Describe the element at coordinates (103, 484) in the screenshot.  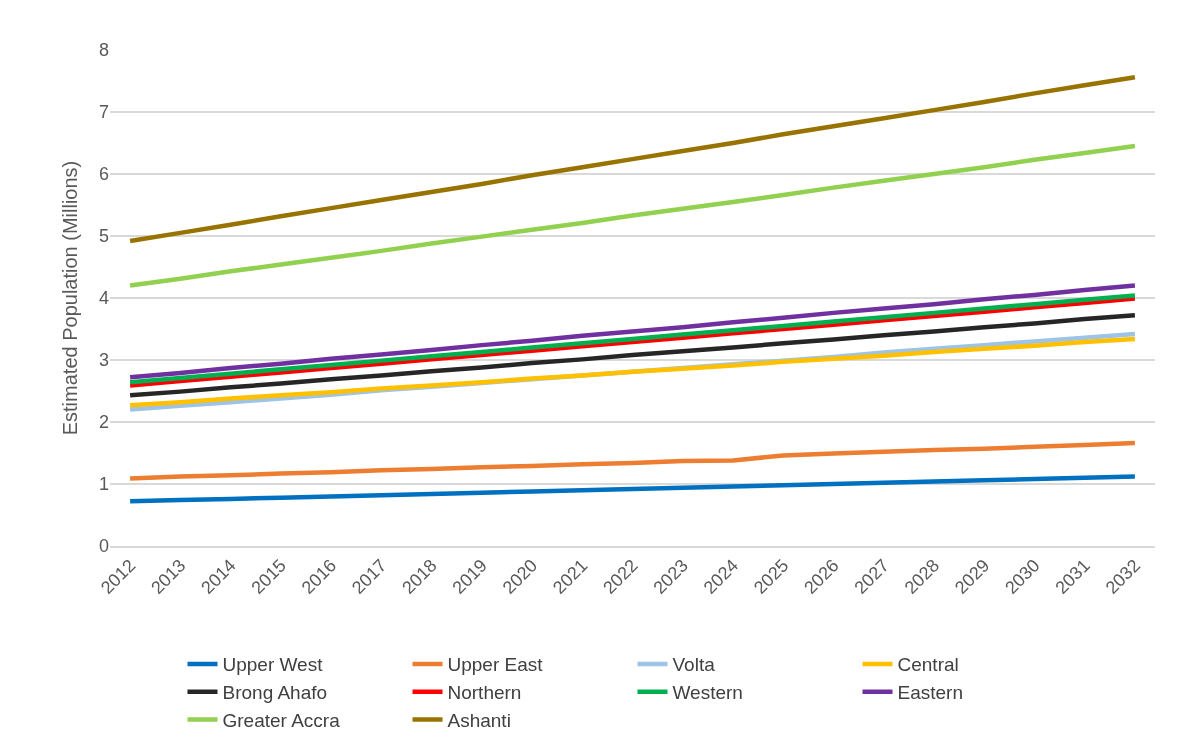
I see `y-tick-label: 1` at that location.